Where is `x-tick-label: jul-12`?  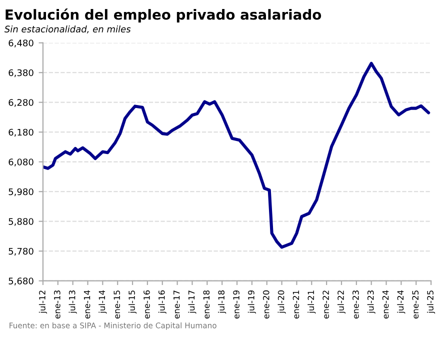 x-tick-label: jul-12 is located at coordinates (43, 302).